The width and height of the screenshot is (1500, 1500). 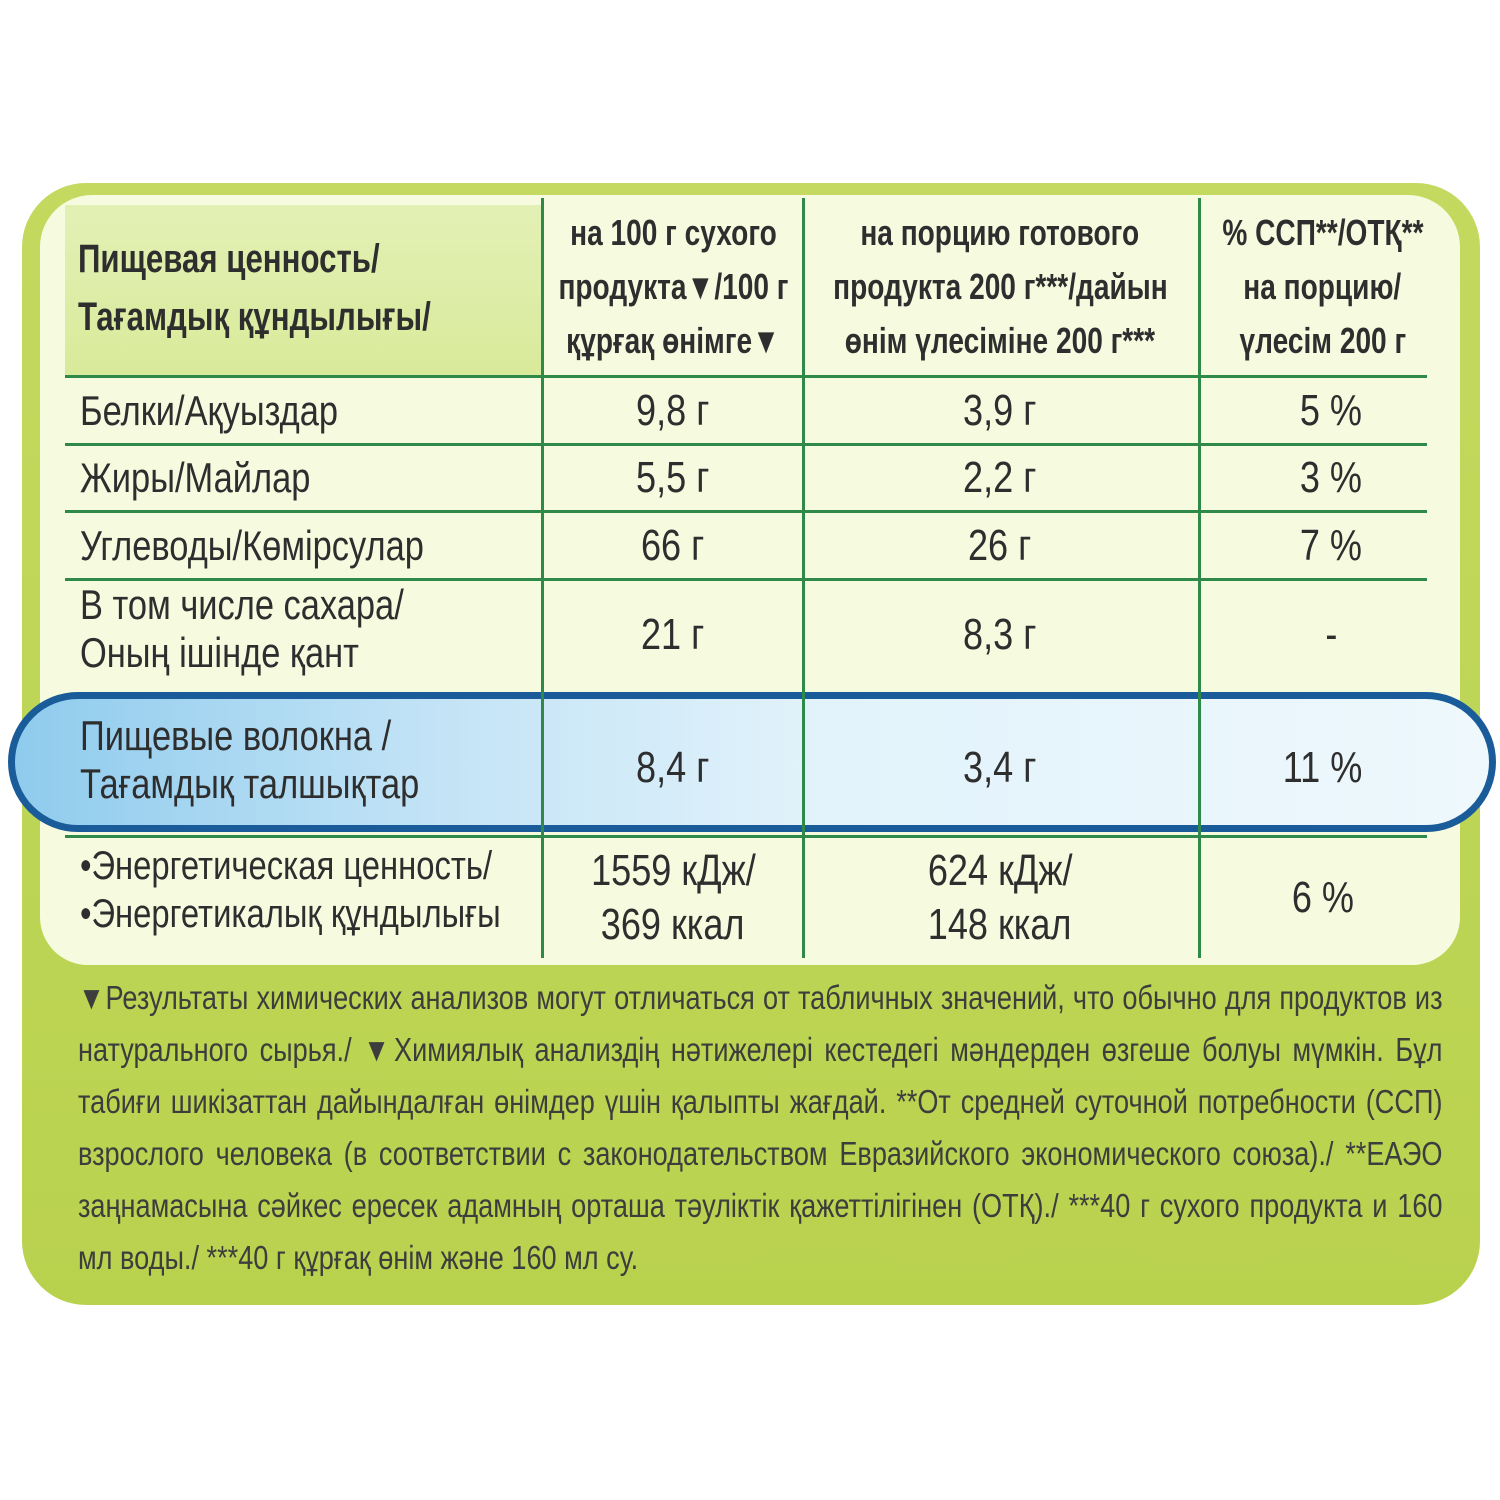 What do you see at coordinates (1000, 898) in the screenshot?
I see `value-energy-portion: 624 кДж/ 148 ккал` at bounding box center [1000, 898].